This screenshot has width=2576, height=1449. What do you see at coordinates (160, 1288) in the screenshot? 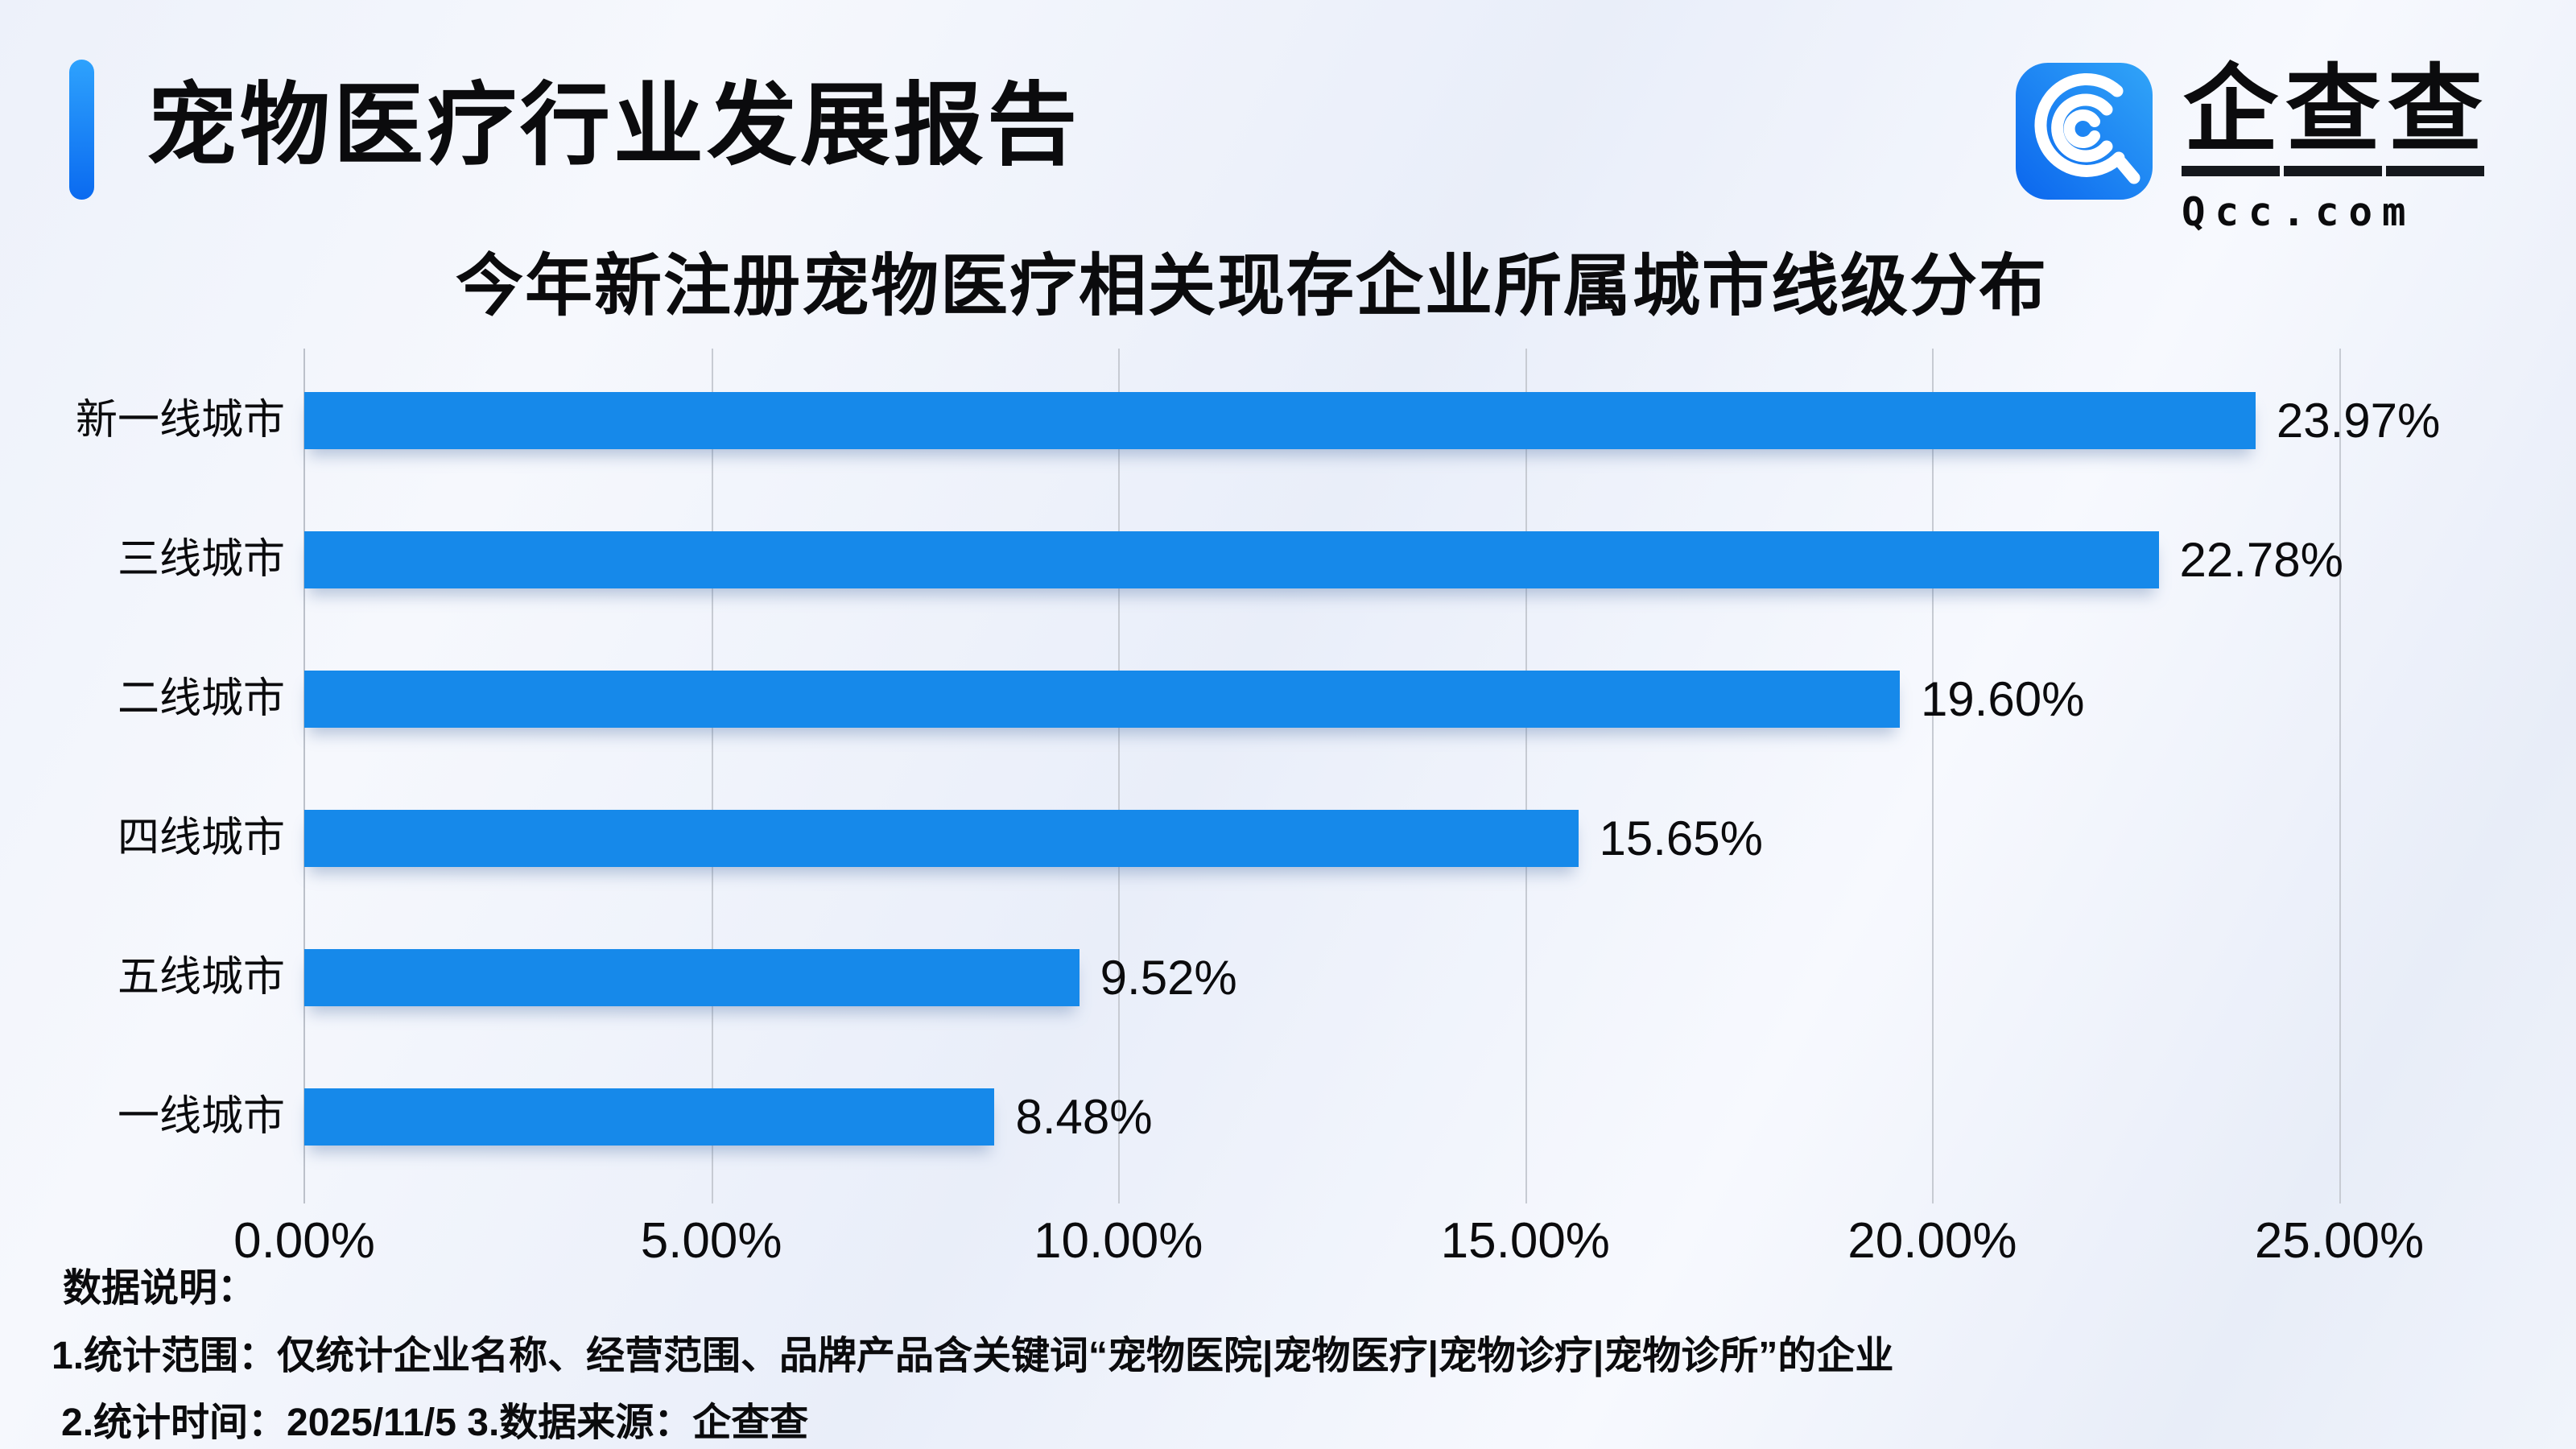
I see `notes-heading: 数据说明：` at bounding box center [160, 1288].